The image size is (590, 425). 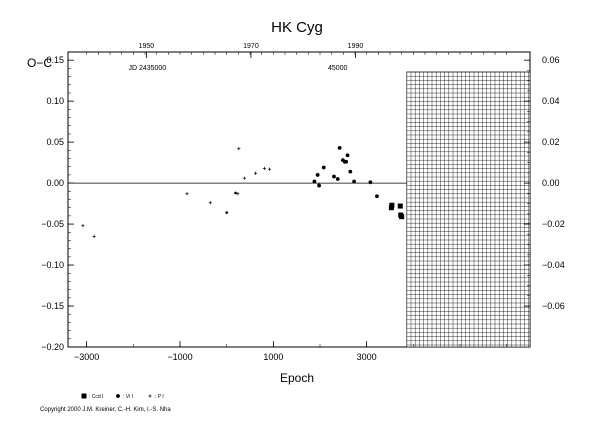 I want to click on legend-label: : Vi I, so click(x=128, y=397).